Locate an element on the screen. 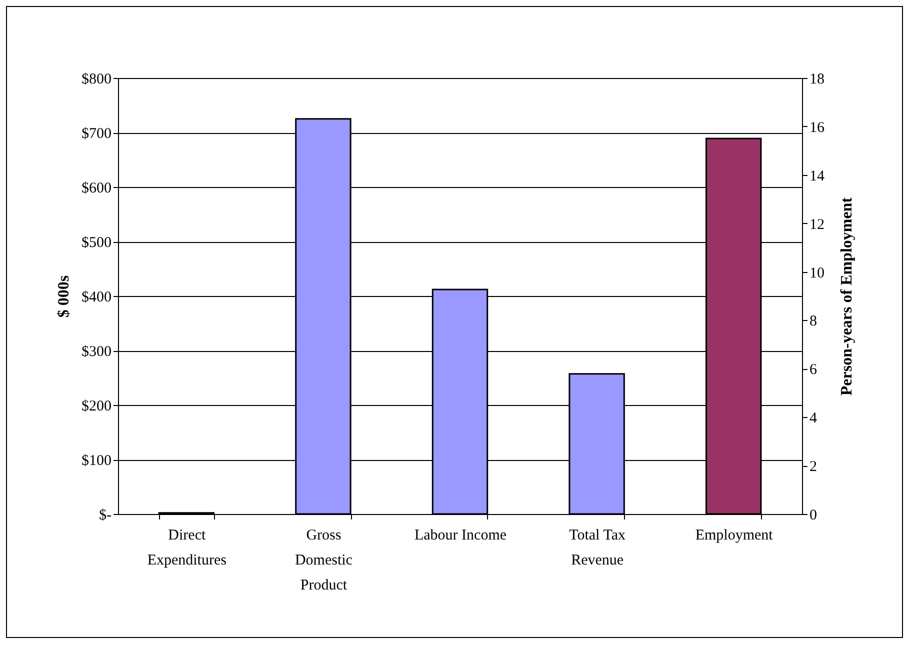 The height and width of the screenshot is (646, 911). y2-tick-label: 4 is located at coordinates (814, 418).